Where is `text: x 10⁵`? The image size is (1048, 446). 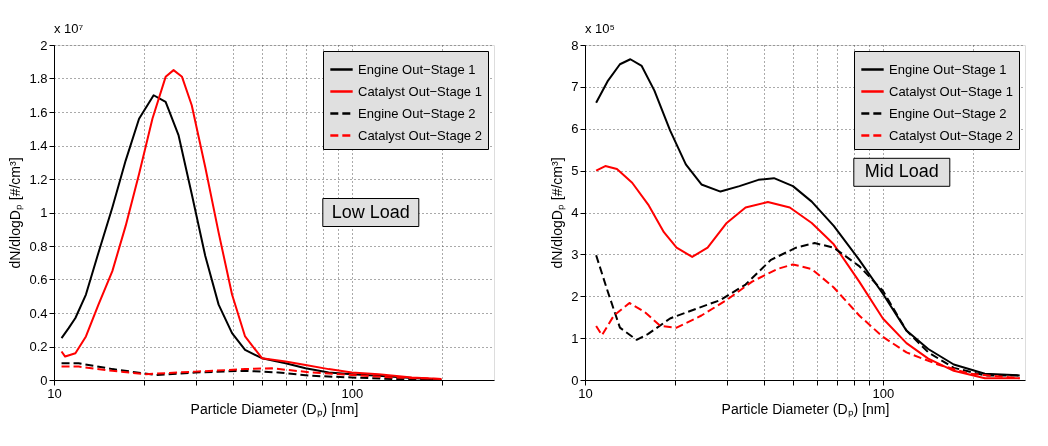
text: x 10⁵ is located at coordinates (600, 28).